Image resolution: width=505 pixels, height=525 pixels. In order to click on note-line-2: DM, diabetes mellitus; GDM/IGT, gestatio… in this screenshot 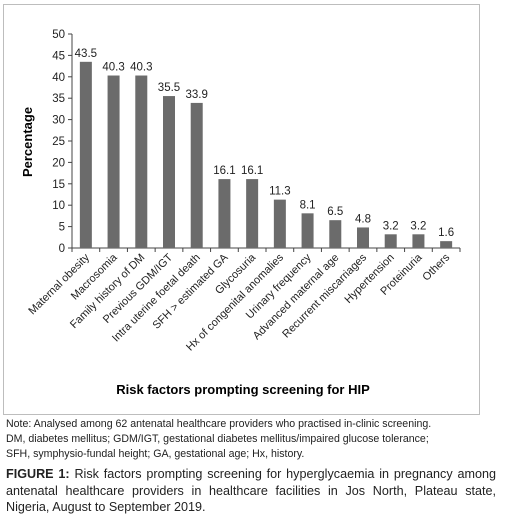, I will do `click(217, 439)`.